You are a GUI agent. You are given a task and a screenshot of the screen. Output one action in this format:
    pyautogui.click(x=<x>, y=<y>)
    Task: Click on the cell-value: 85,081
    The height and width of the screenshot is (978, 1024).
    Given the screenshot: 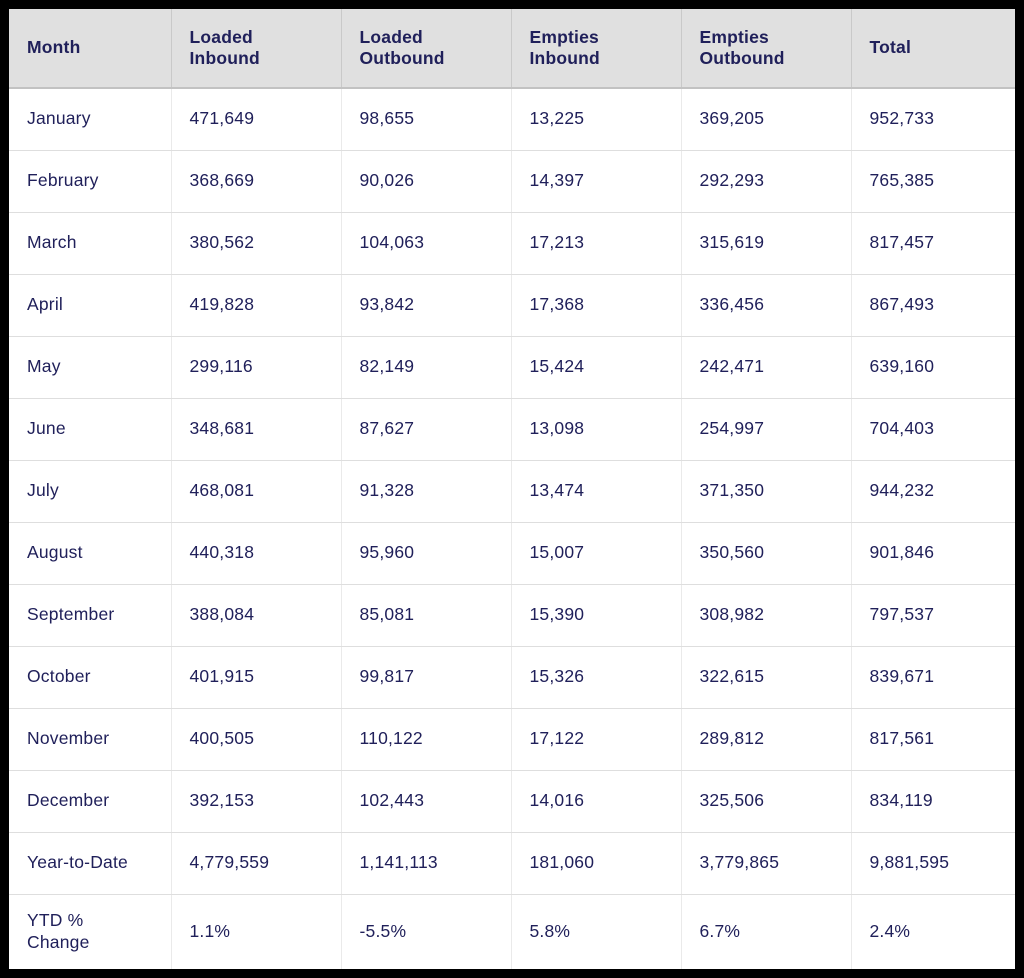 What is the action you would take?
    pyautogui.click(x=426, y=615)
    